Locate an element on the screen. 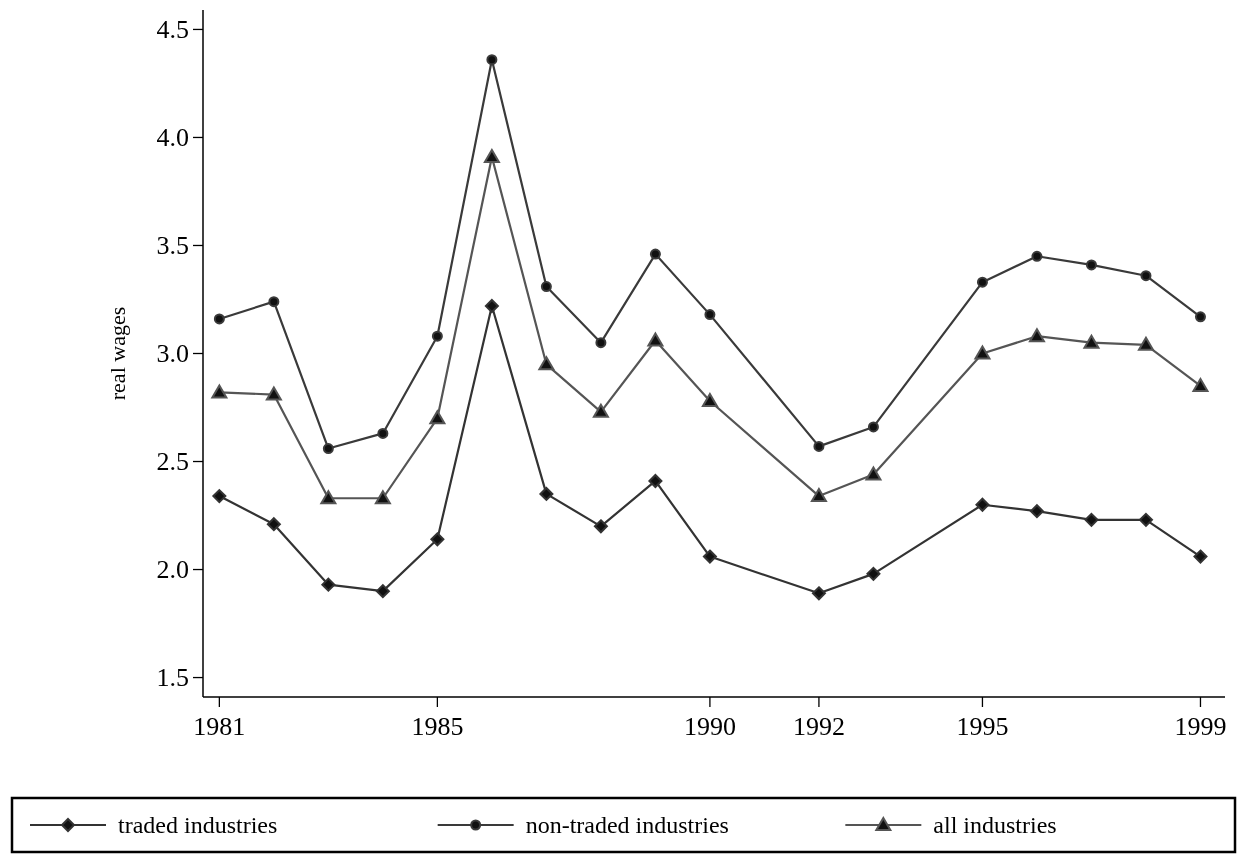 The height and width of the screenshot is (855, 1239). y-tick-label: 3.0 is located at coordinates (172, 353).